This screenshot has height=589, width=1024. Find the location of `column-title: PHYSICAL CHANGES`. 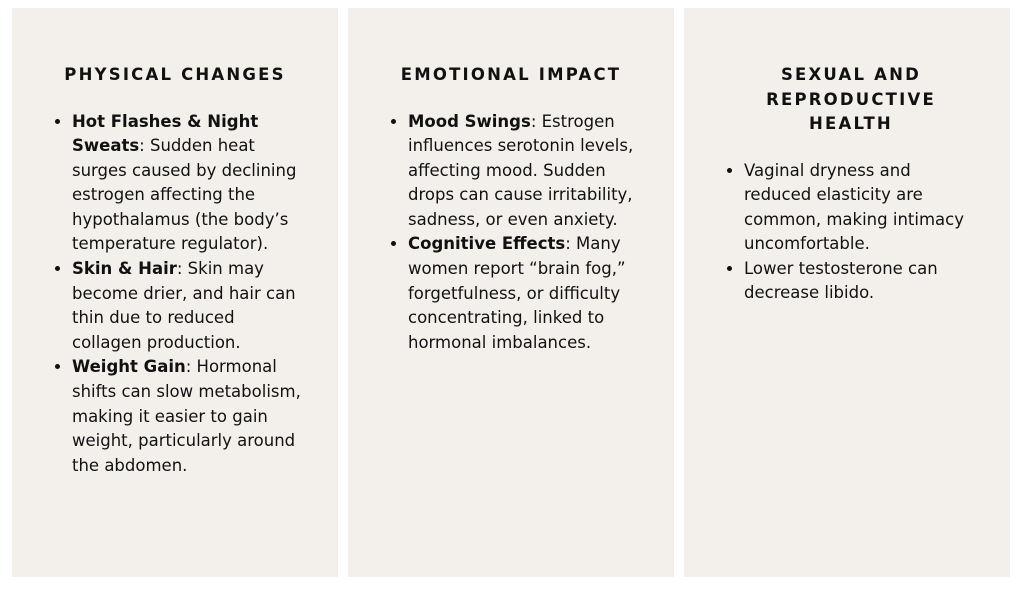

column-title: PHYSICAL CHANGES is located at coordinates (175, 74).